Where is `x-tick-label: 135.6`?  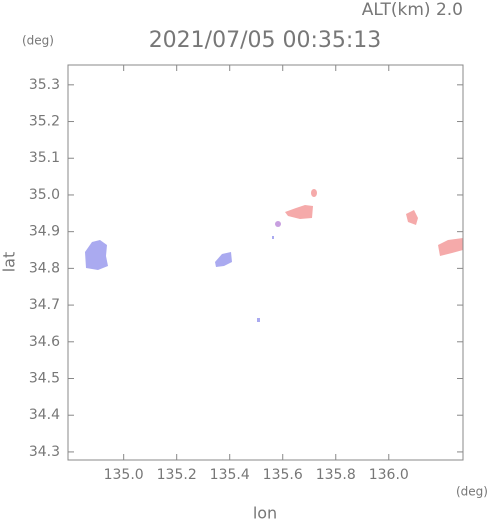
x-tick-label: 135.6 is located at coordinates (283, 475).